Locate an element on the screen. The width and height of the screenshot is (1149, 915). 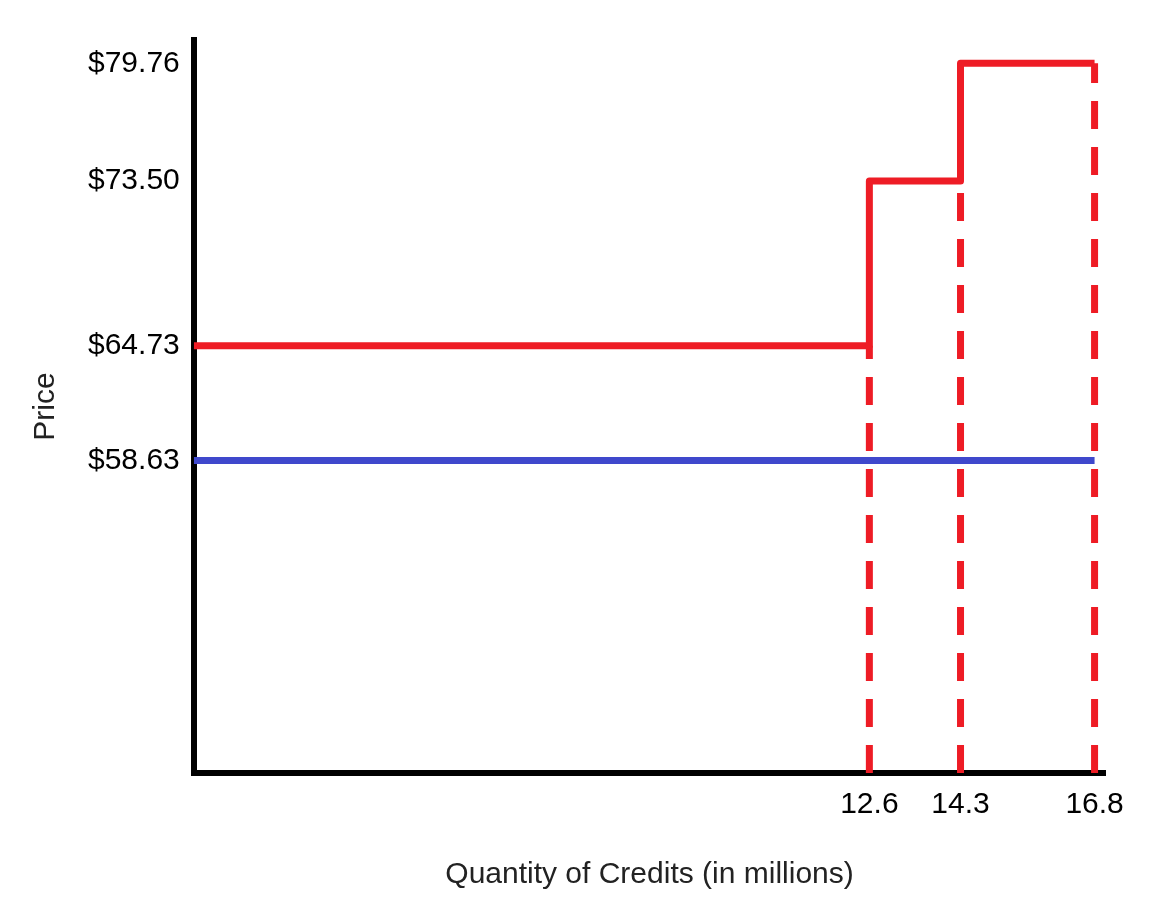
x-tick-label: 16.8 is located at coordinates (1094, 803).